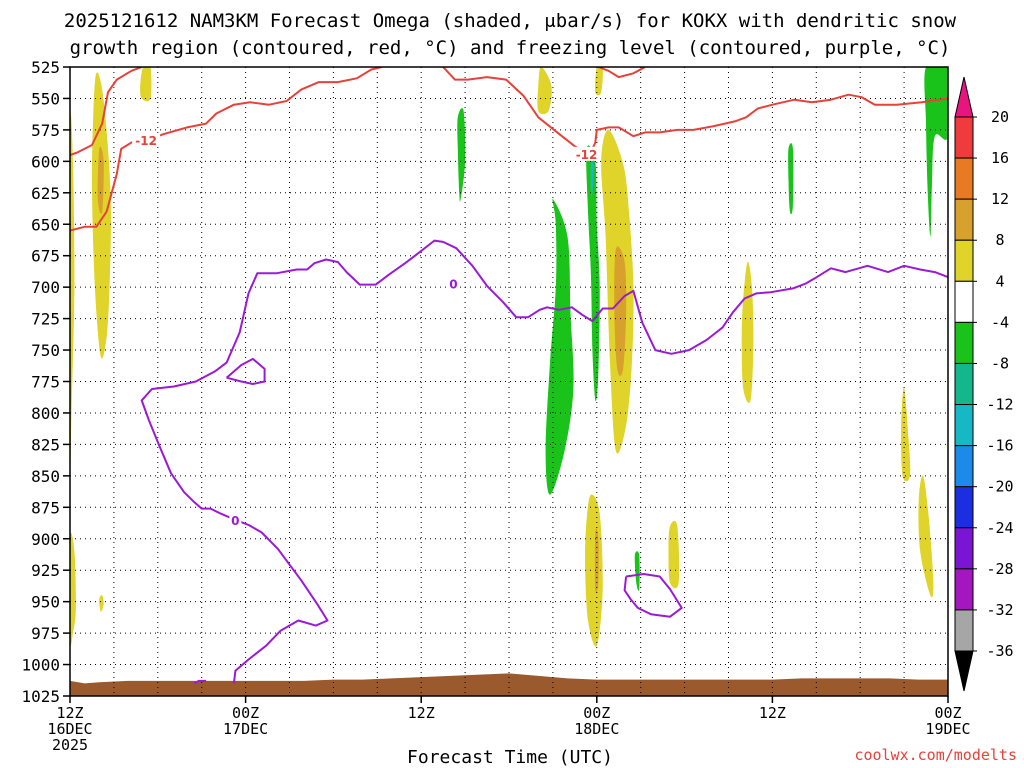 Image resolution: width=1024 pixels, height=768 pixels. What do you see at coordinates (964, 671) in the screenshot?
I see `colorbar-bottom-arrow` at bounding box center [964, 671].